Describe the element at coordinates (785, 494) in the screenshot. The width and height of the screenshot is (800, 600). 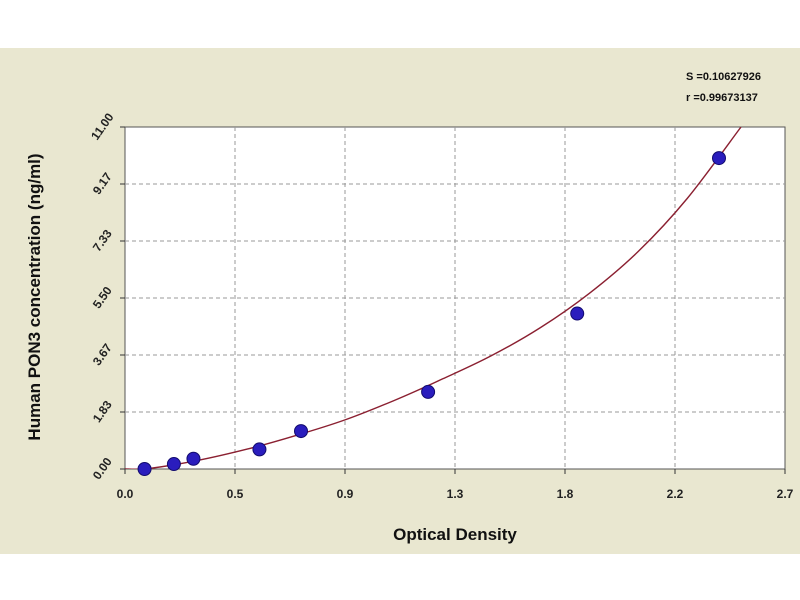
I see `x-tick-label: 2.7` at that location.